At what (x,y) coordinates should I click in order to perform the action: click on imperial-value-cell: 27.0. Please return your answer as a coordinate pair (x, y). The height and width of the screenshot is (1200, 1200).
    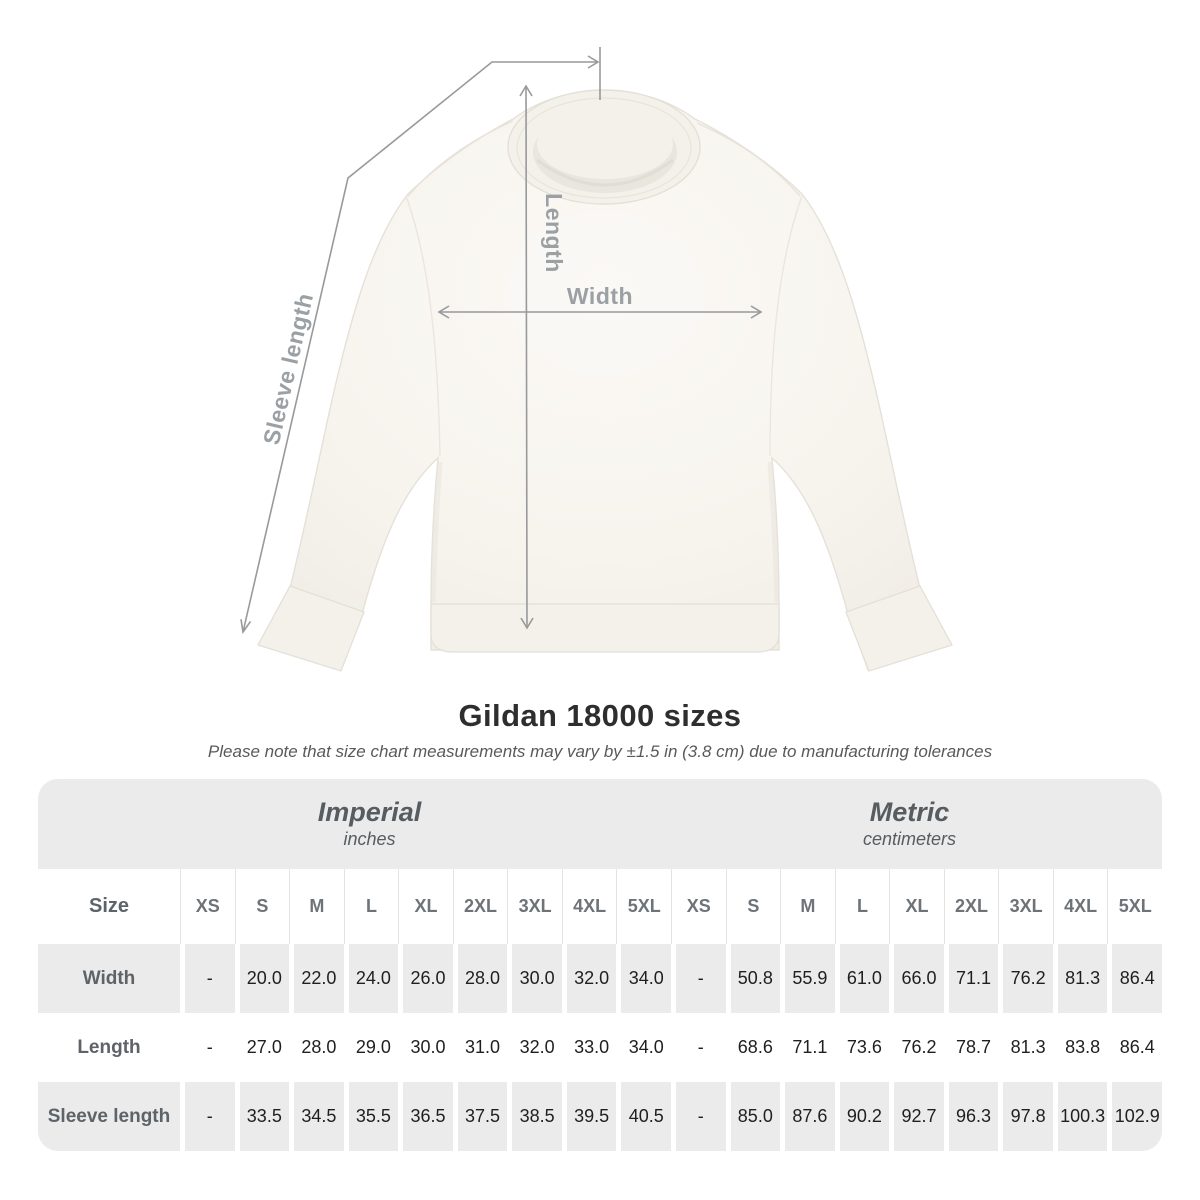
    Looking at the image, I should click on (262, 1047).